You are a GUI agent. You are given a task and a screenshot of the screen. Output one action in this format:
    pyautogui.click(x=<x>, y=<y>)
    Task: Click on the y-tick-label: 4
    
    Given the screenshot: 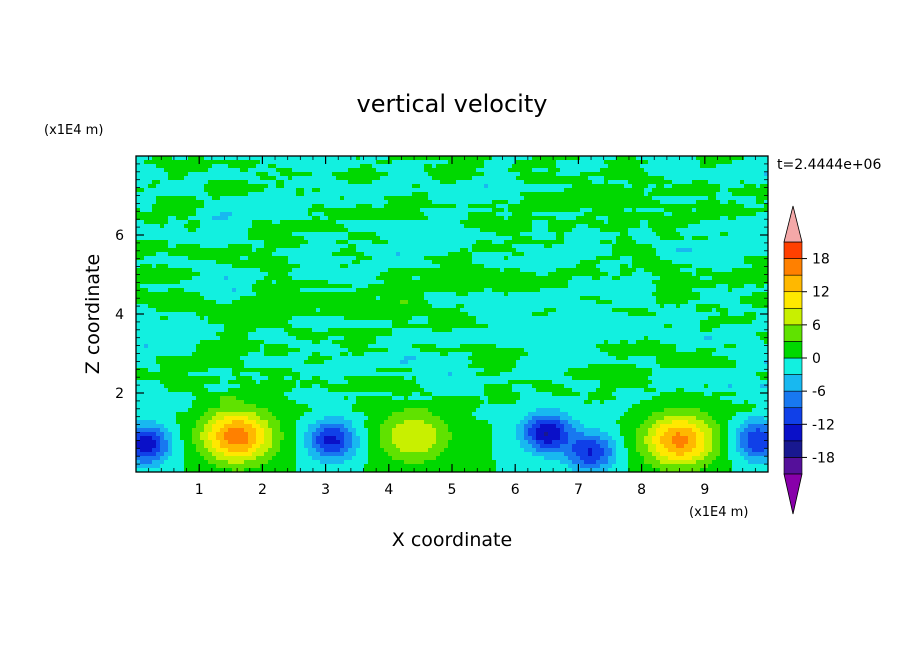 What is the action you would take?
    pyautogui.click(x=119, y=315)
    